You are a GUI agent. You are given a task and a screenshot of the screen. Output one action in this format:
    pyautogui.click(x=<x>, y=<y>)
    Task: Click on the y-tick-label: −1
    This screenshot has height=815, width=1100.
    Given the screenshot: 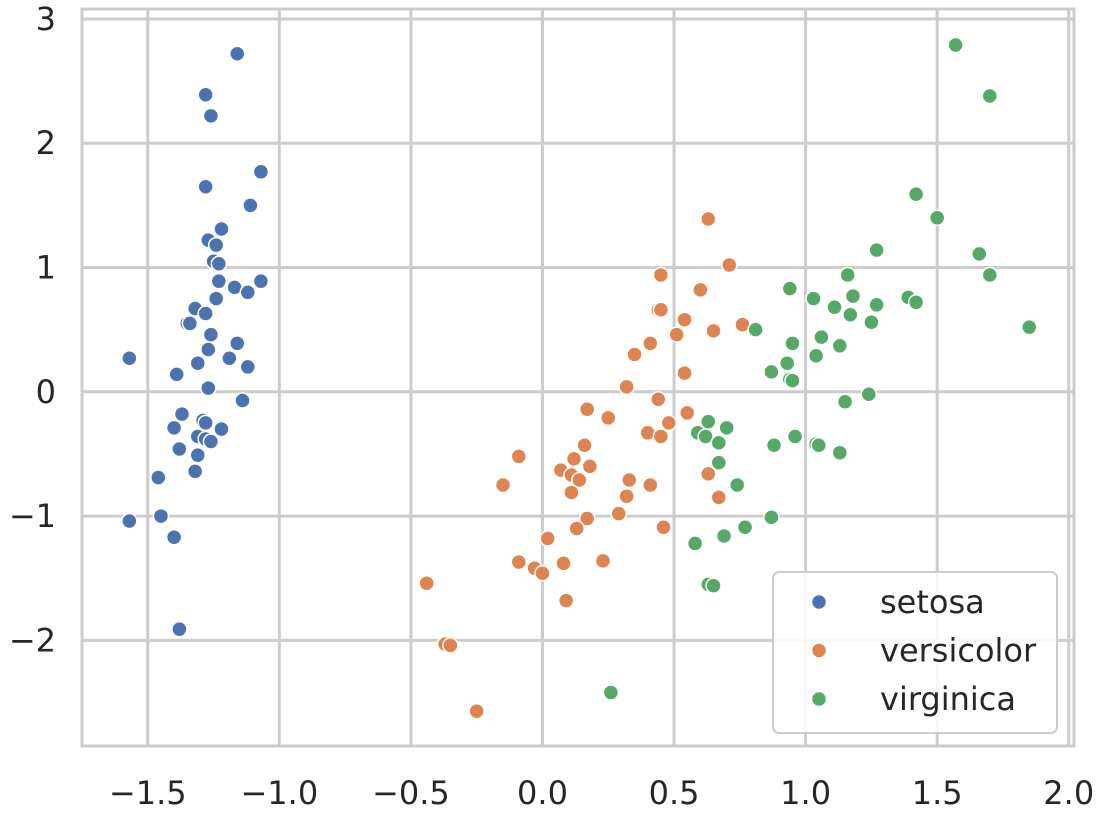 What is the action you would take?
    pyautogui.click(x=32, y=516)
    